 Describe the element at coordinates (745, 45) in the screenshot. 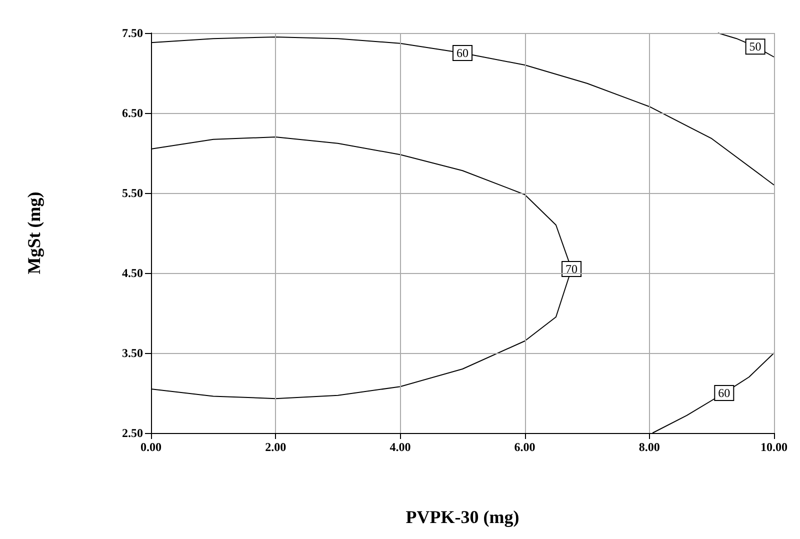

I see `line-series` at that location.